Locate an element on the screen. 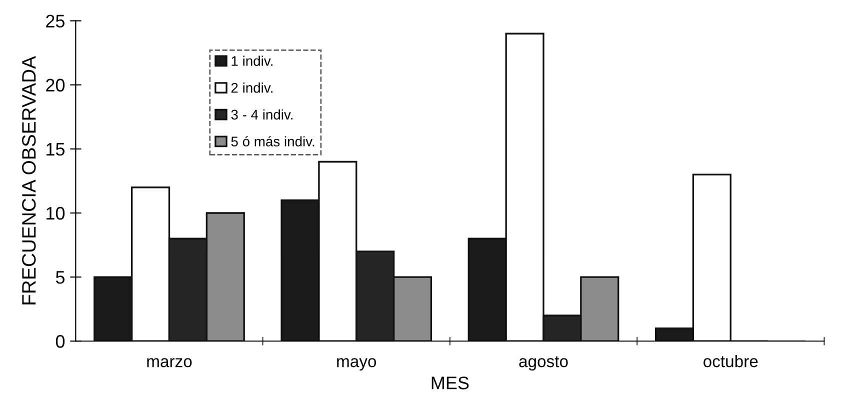  legend-label: 5 ó más indiv. is located at coordinates (272, 141).